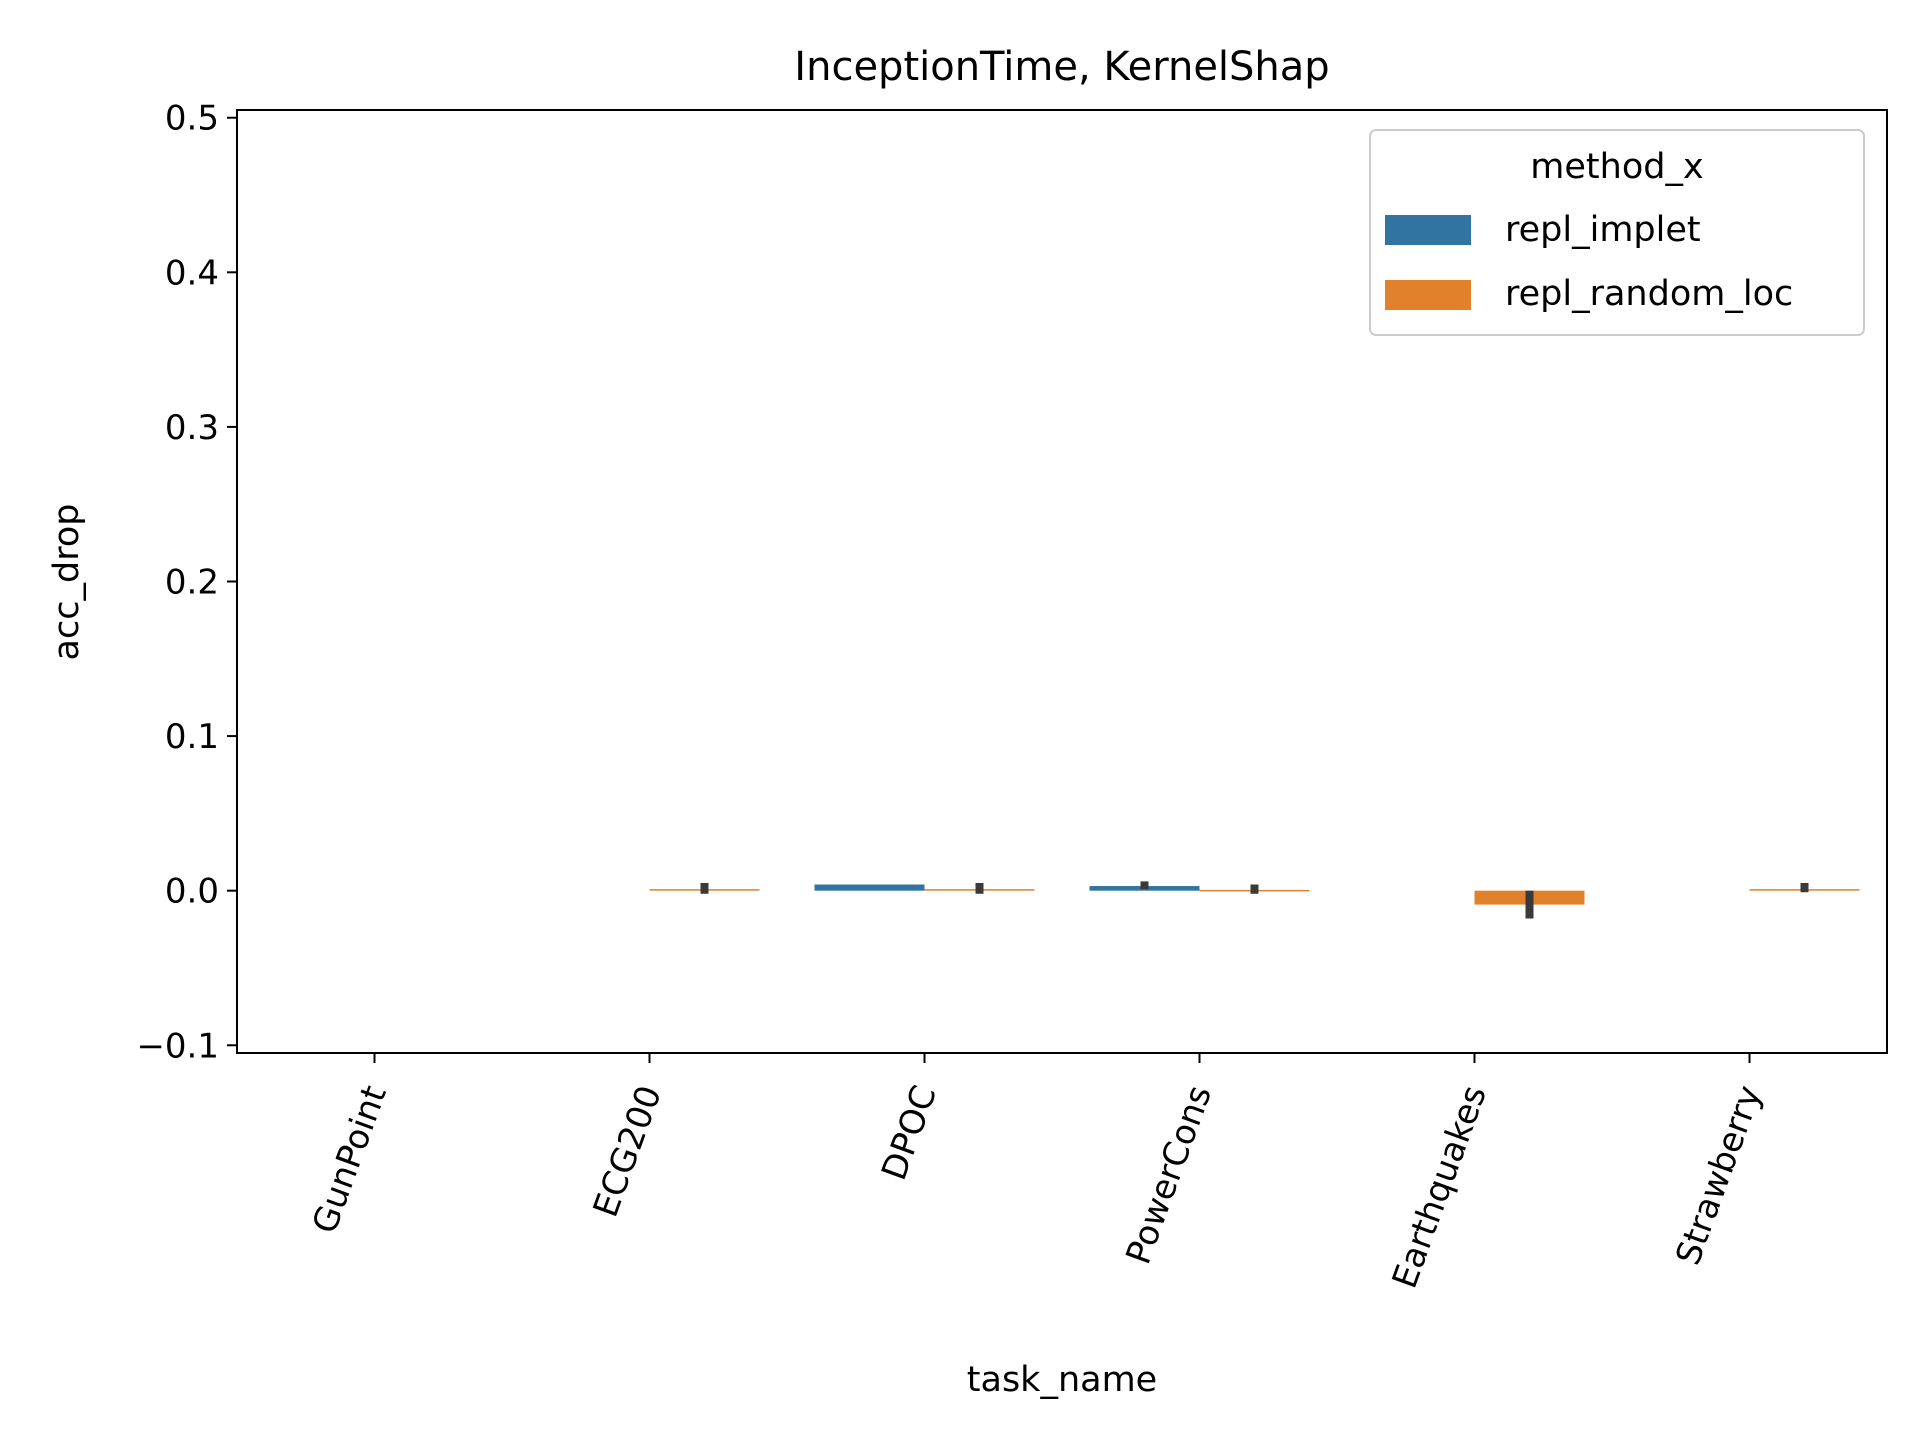 The height and width of the screenshot is (1440, 1920). Describe the element at coordinates (1428, 230) in the screenshot. I see `legend-swatch-repl-implet` at that location.